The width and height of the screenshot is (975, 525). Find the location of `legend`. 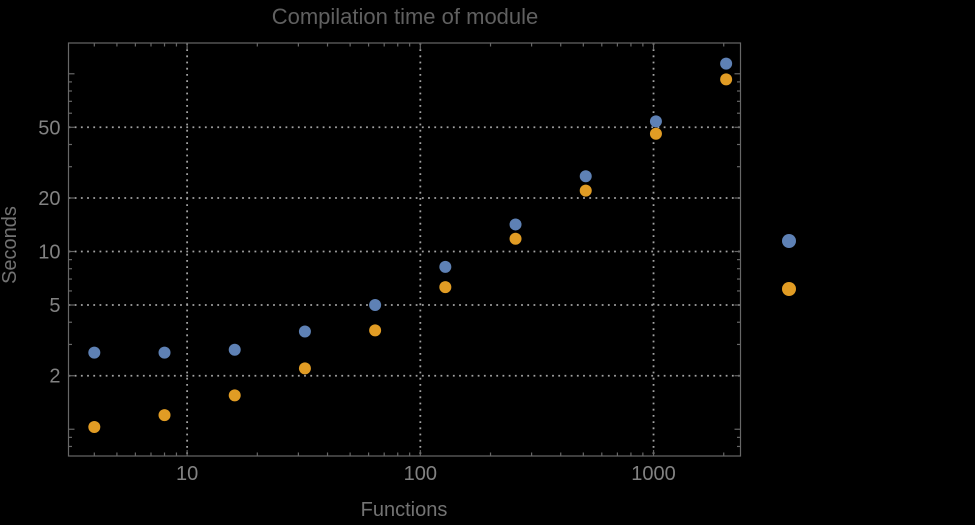

legend is located at coordinates (789, 265).